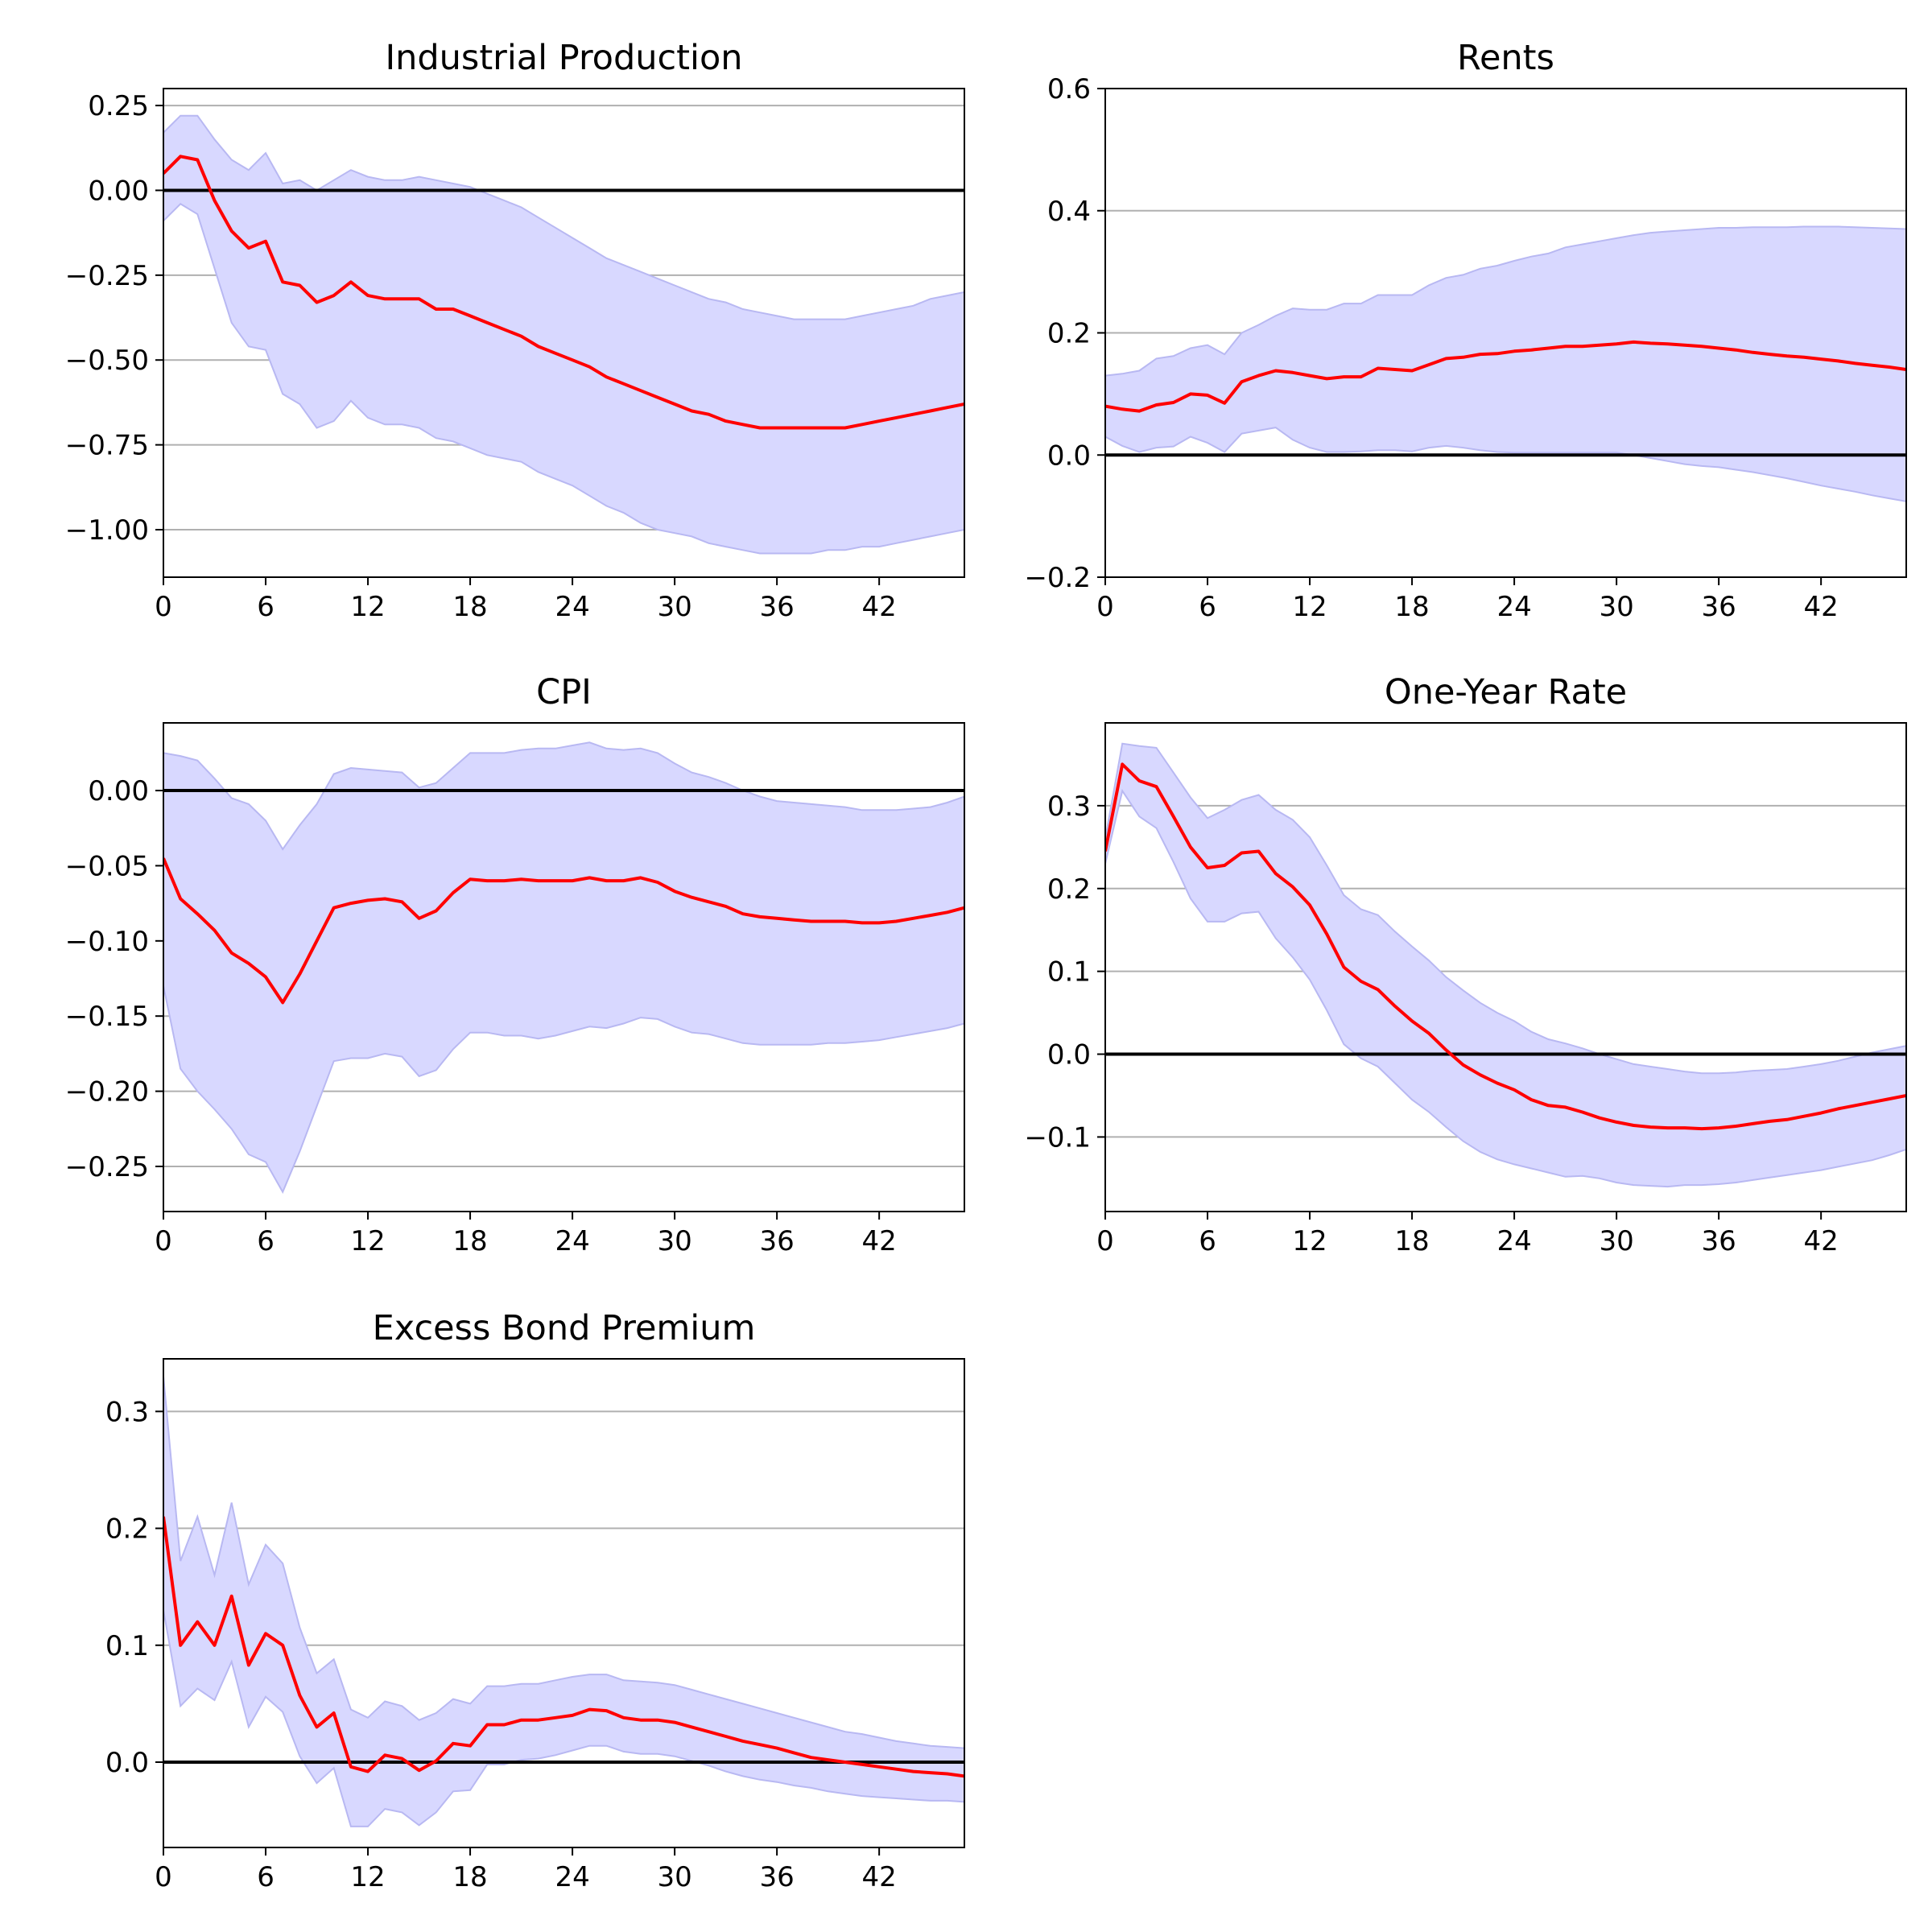 This screenshot has height=1932, width=1932. Describe the element at coordinates (107, 276) in the screenshot. I see `y-tick-label-2: −0.25` at that location.